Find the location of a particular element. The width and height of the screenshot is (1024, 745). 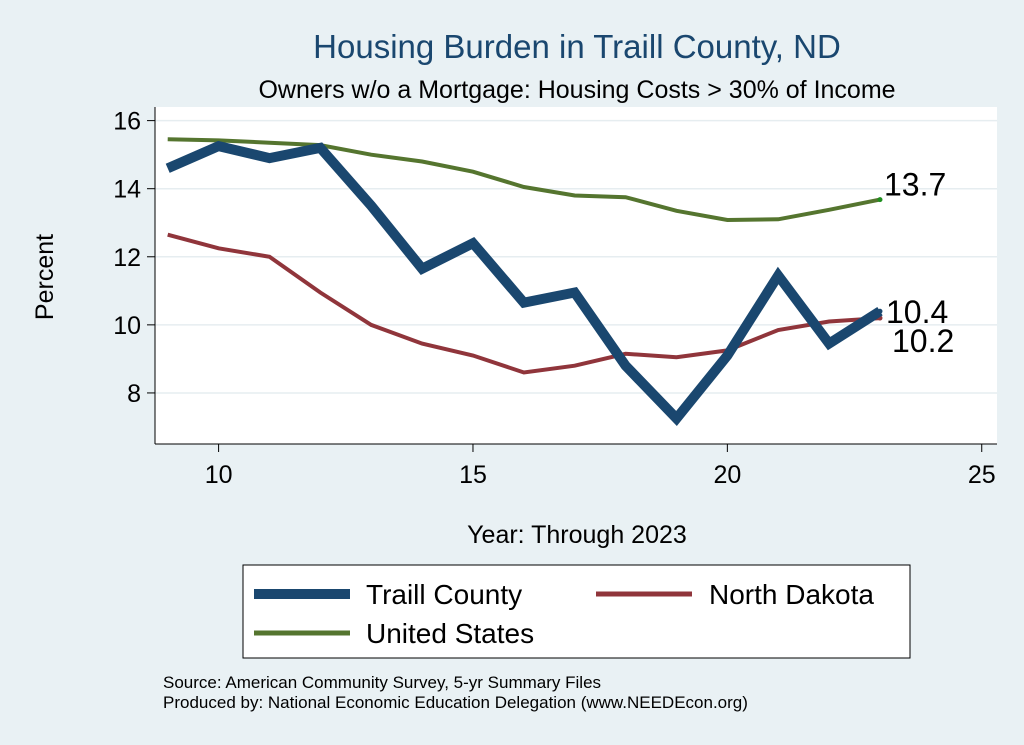

y-tick-label-8: 8 is located at coordinates (134, 394).